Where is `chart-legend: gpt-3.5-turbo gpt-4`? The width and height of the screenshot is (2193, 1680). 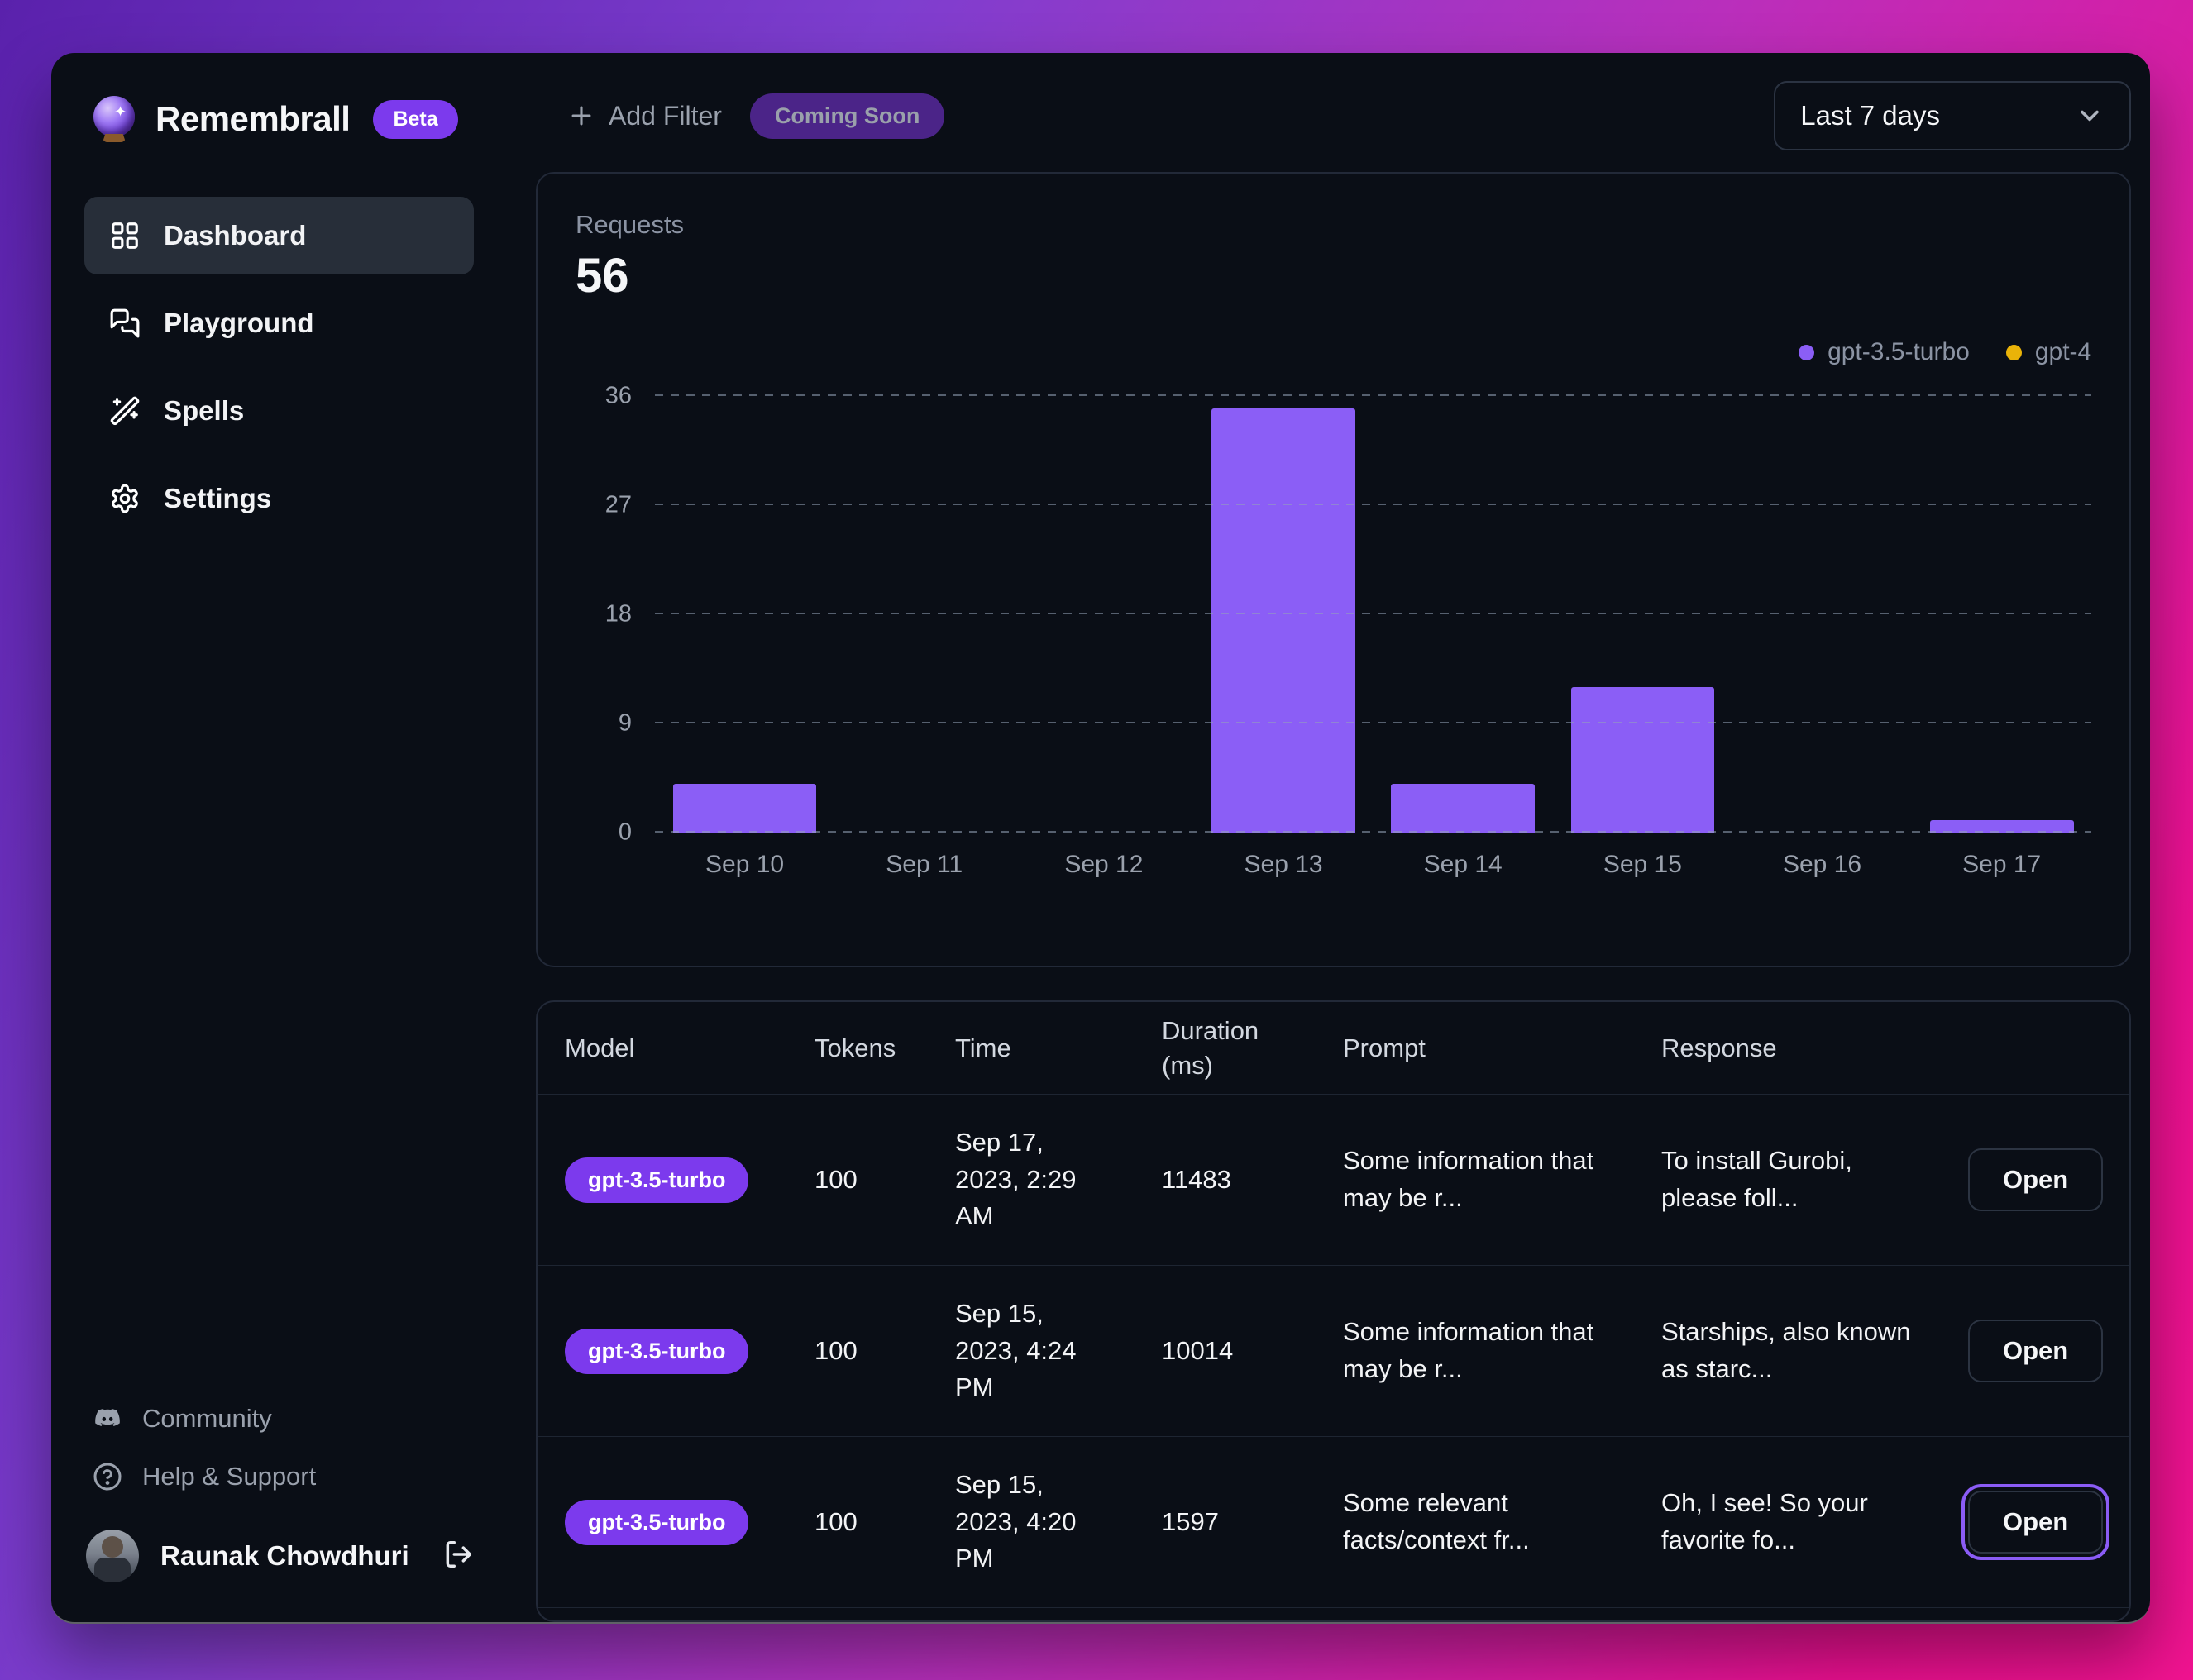
chart-legend: gpt-3.5-turbo gpt-4 is located at coordinates (1333, 352).